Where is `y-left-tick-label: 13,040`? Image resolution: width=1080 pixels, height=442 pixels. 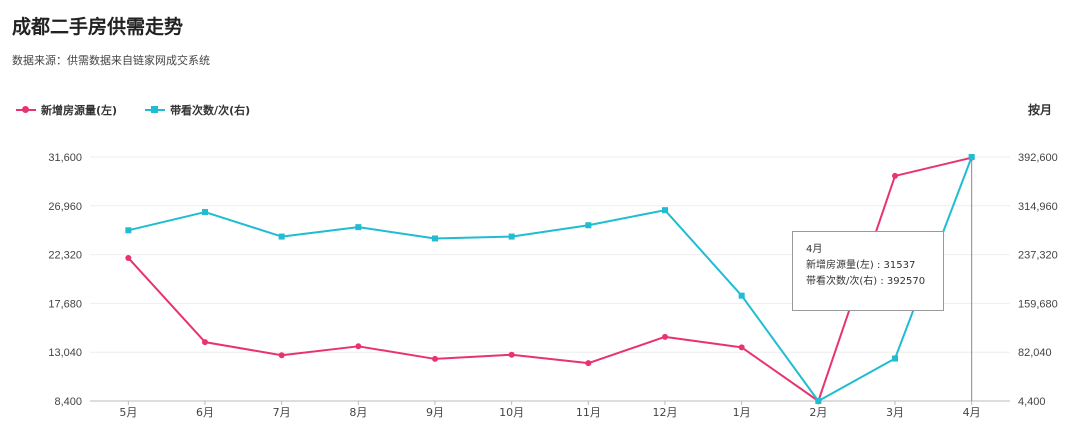
y-left-tick-label: 13,040 is located at coordinates (65, 353).